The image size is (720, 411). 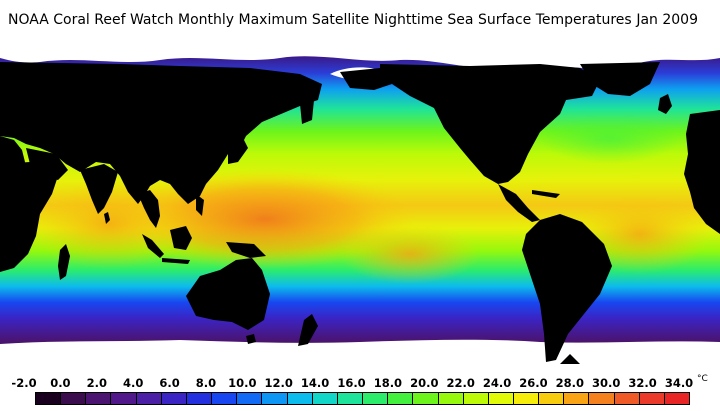 I want to click on colorbar-tick-label: 2.0, so click(x=96, y=383).